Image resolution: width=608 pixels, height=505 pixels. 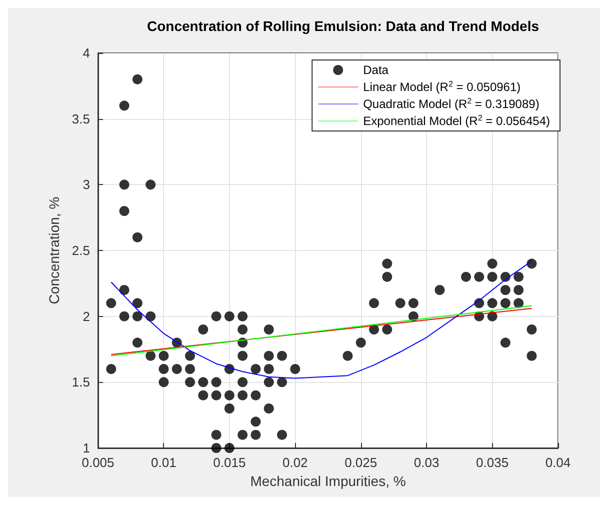 I want to click on x-tick-label: 0.04, so click(x=558, y=462).